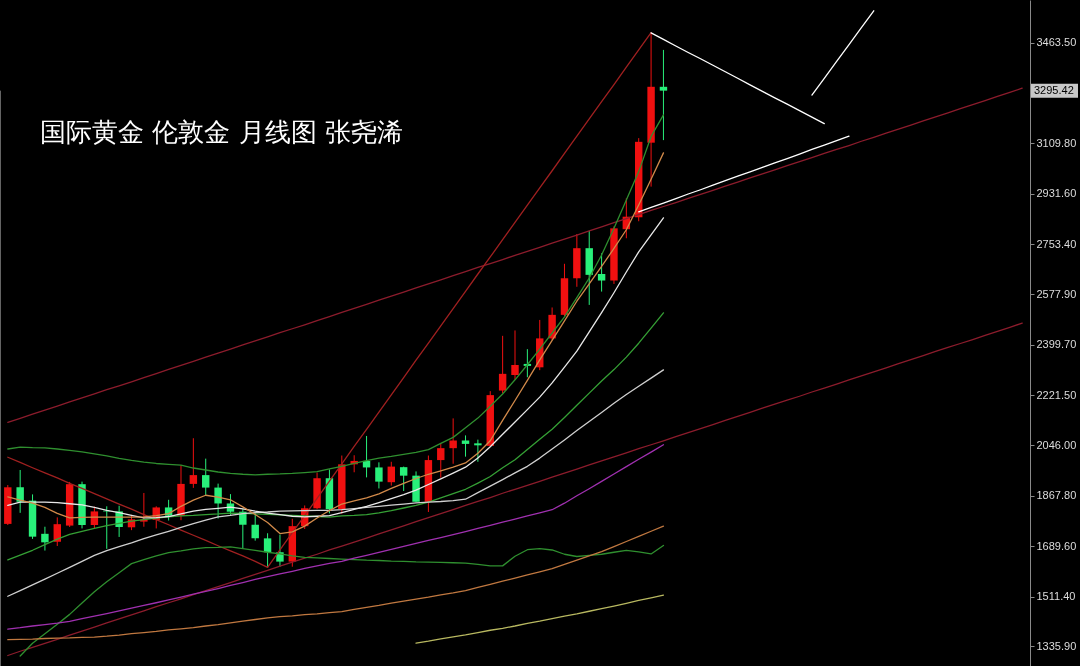 The height and width of the screenshot is (666, 1080). Describe the element at coordinates (221, 132) in the screenshot. I see `text: 国际黄金 伦敦金 月线图 张尧浠` at that location.